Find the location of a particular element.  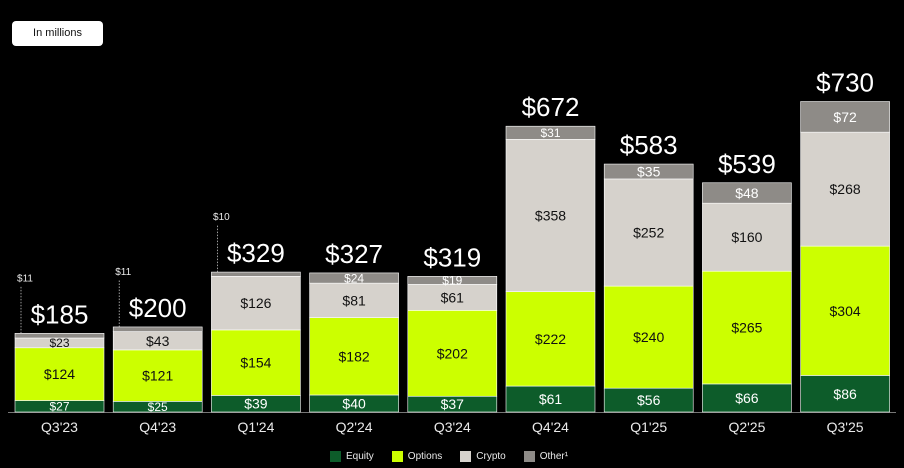

segment-label: $56 is located at coordinates (649, 400).